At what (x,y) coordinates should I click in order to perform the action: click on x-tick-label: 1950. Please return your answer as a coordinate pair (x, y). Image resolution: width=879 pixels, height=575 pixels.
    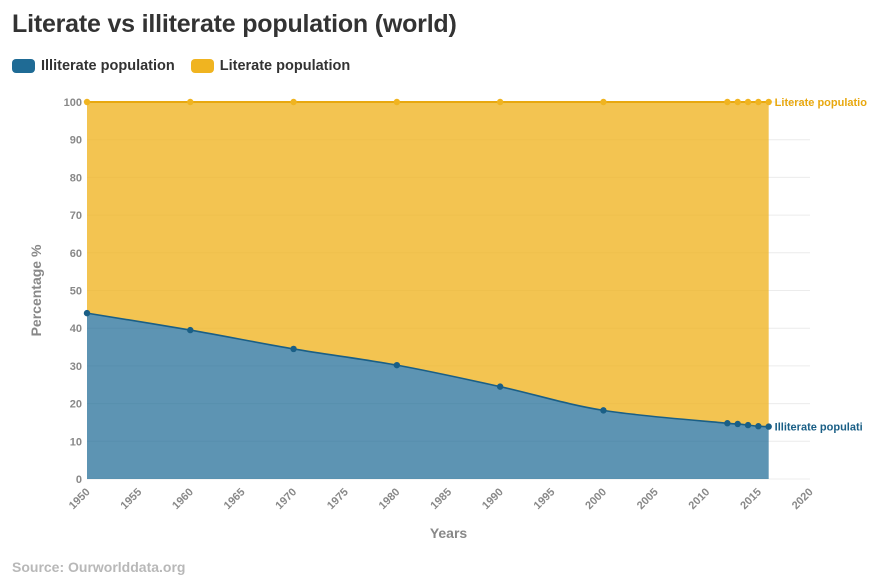
    Looking at the image, I should click on (80, 499).